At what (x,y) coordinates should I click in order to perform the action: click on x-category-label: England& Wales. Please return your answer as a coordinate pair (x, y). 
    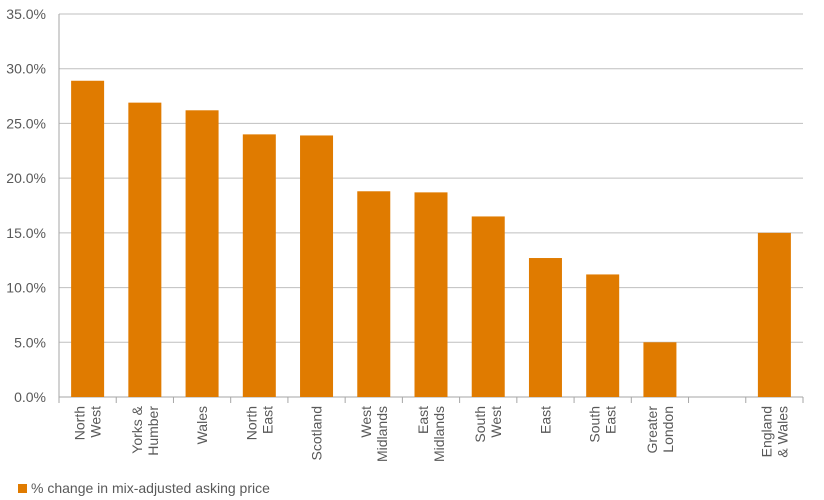
    Looking at the image, I should click on (774, 432).